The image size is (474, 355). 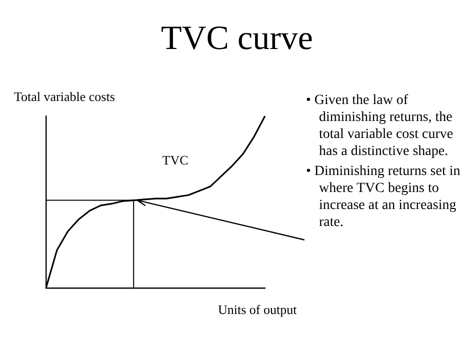 I want to click on x-axis-title: Units of output, so click(x=257, y=310).